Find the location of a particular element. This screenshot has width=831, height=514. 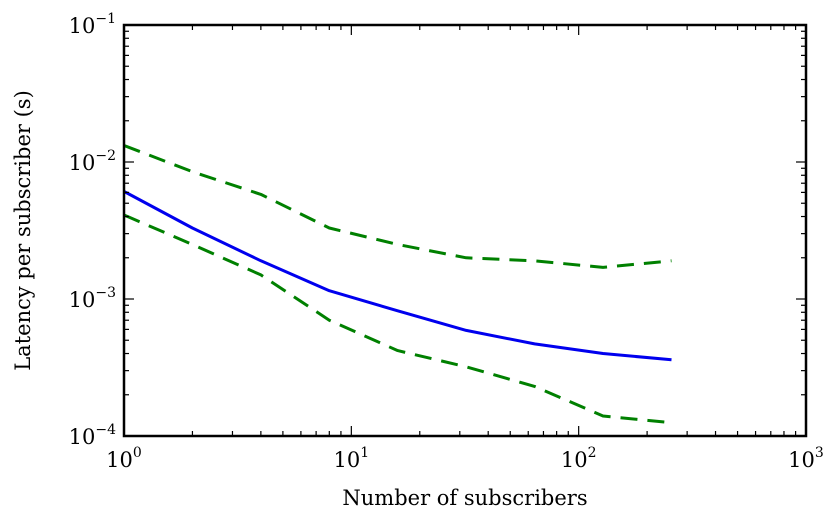

y-tick-label: 10⁻² is located at coordinates (92, 161).